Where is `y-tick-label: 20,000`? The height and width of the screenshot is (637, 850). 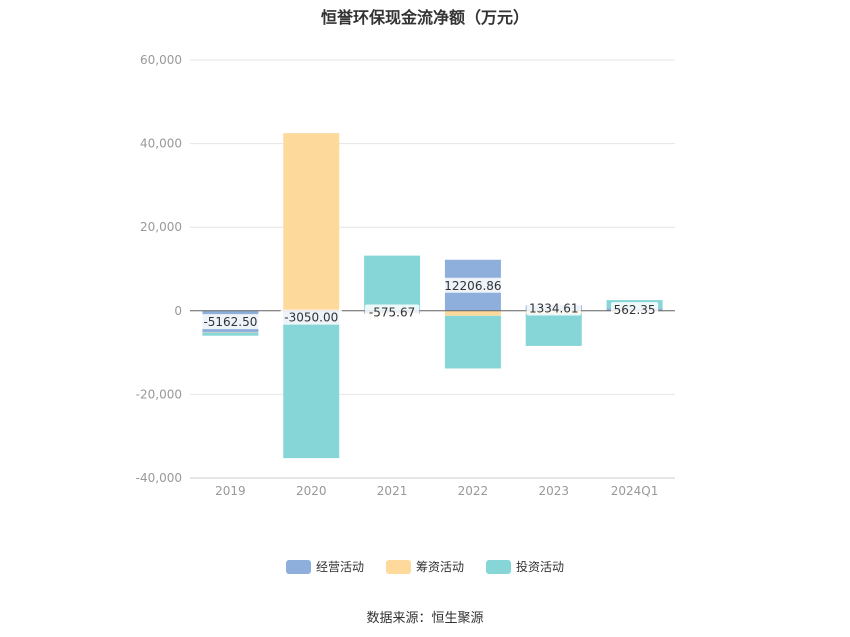 y-tick-label: 20,000 is located at coordinates (161, 227).